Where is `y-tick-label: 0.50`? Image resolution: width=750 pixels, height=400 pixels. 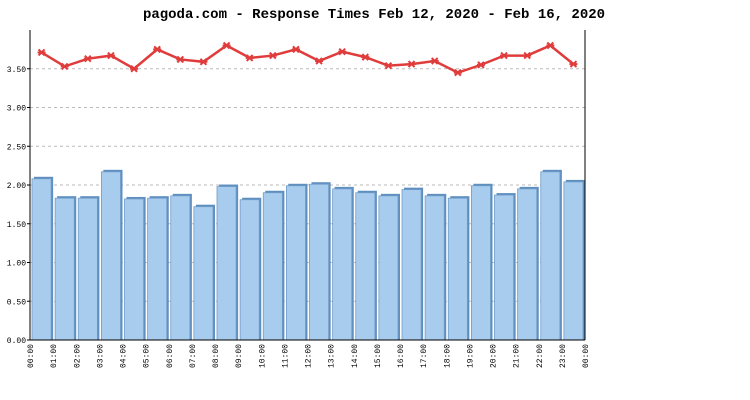 y-tick-label: 0.50 is located at coordinates (16, 302).